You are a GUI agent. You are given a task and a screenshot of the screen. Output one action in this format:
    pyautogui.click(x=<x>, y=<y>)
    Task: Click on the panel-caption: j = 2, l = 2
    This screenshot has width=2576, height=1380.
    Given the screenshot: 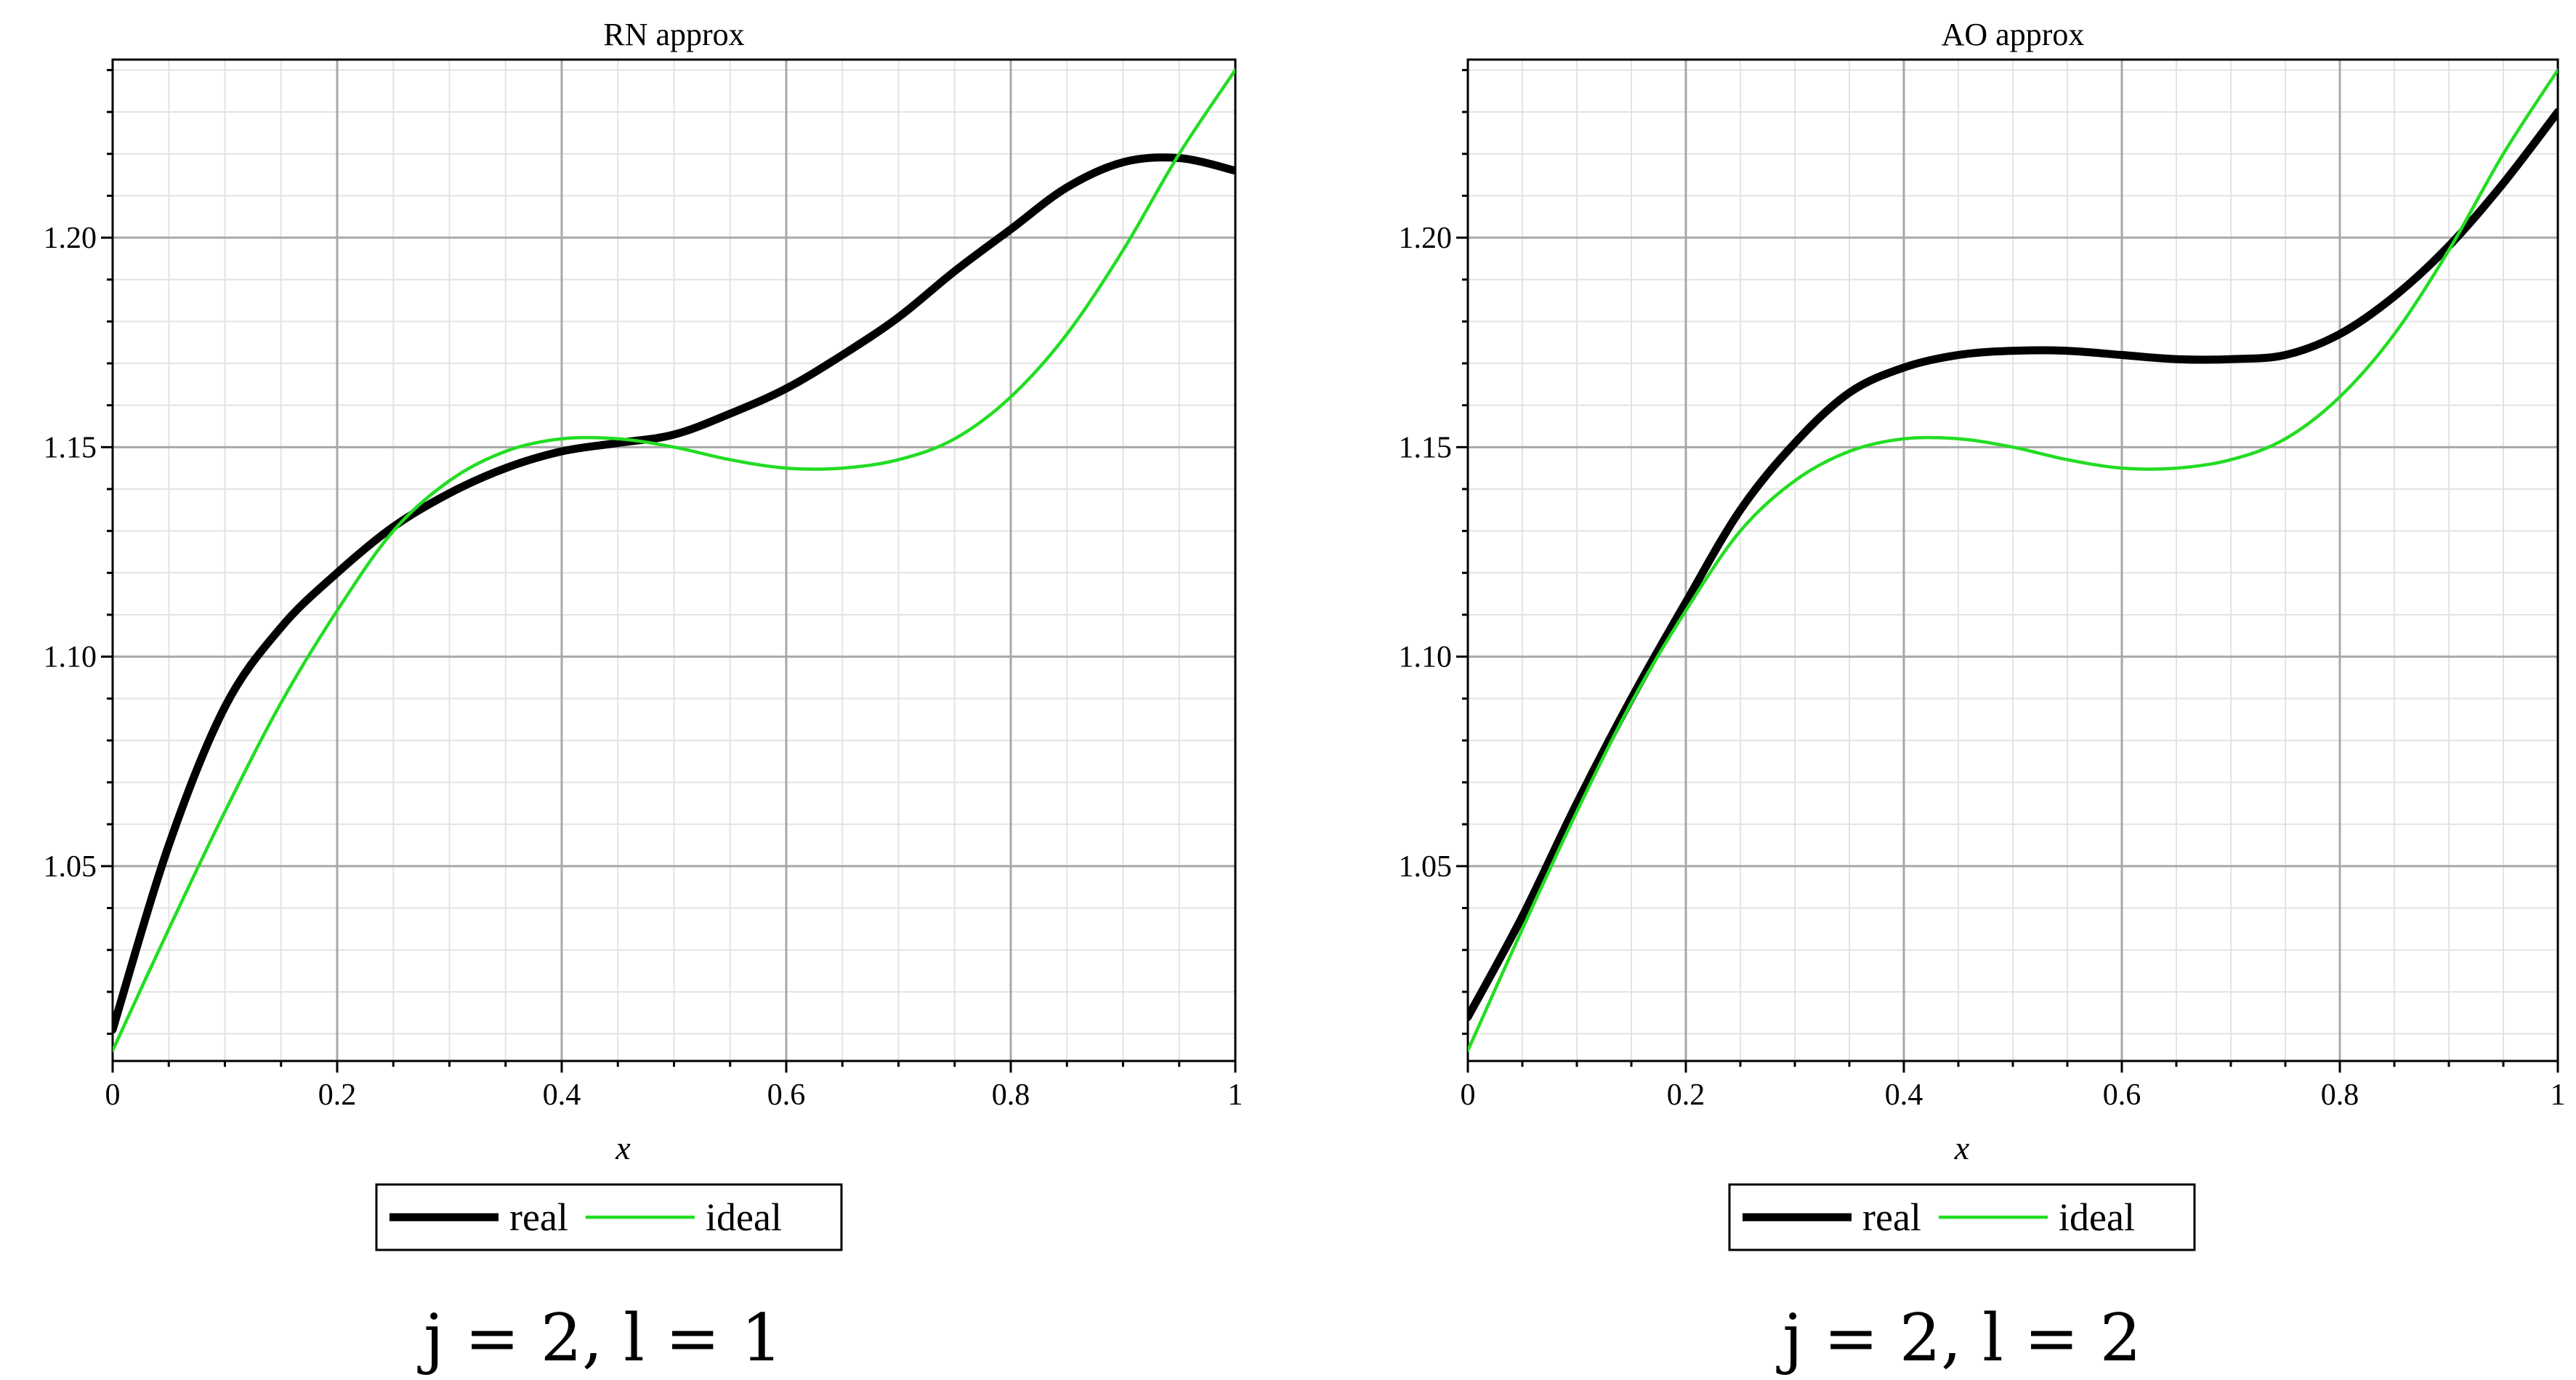 What is the action you would take?
    pyautogui.click(x=1959, y=1338)
    